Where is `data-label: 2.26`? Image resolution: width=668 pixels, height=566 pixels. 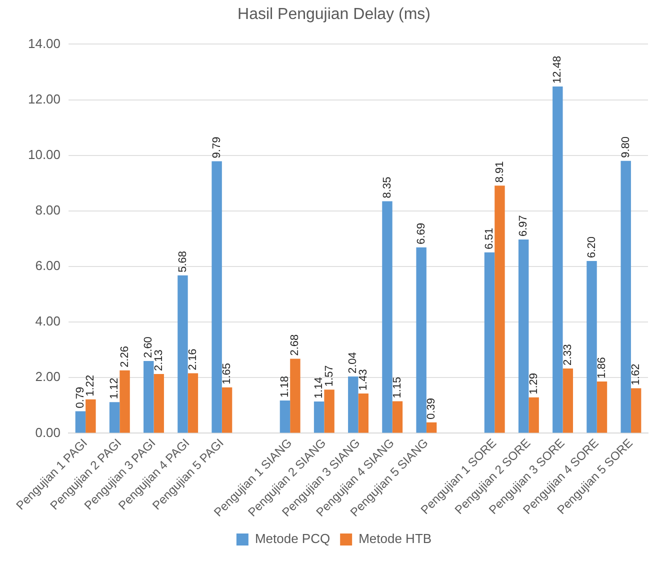
data-label: 2.26 is located at coordinates (124, 357).